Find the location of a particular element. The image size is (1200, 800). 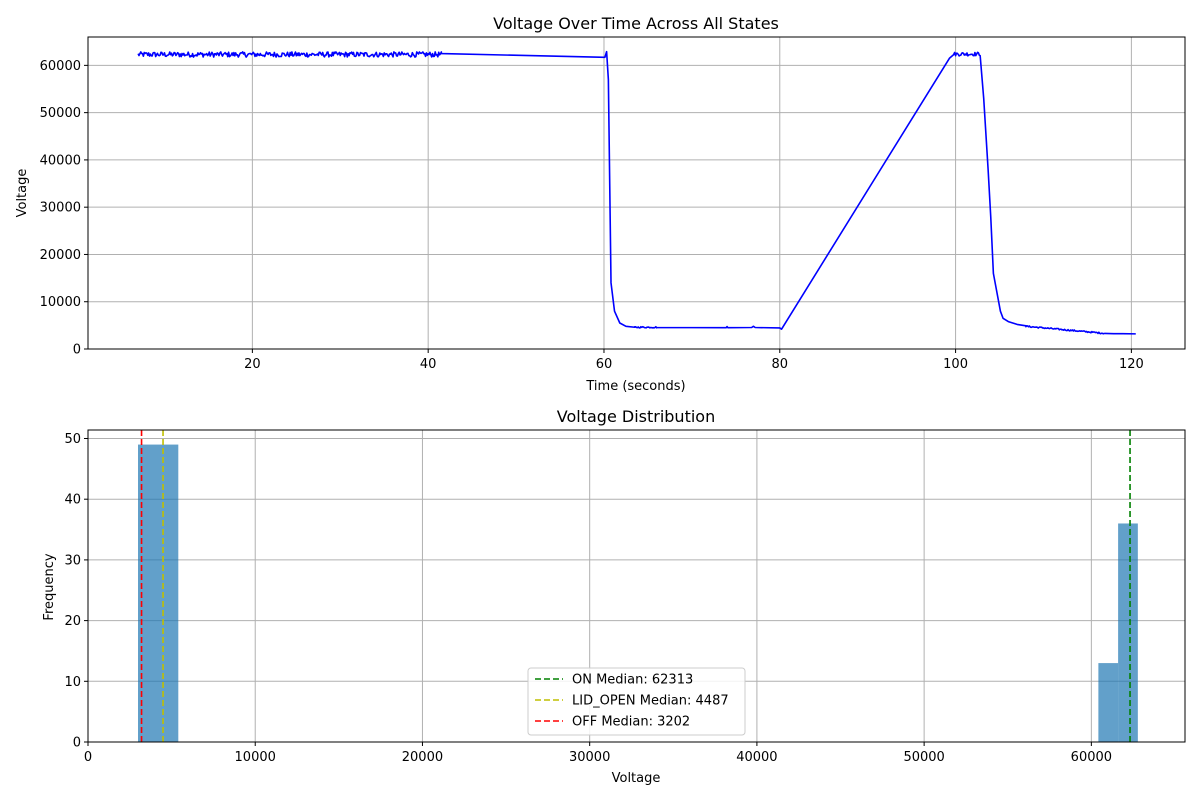

chart1-y-tick-label: 60000 is located at coordinates (60, 66).